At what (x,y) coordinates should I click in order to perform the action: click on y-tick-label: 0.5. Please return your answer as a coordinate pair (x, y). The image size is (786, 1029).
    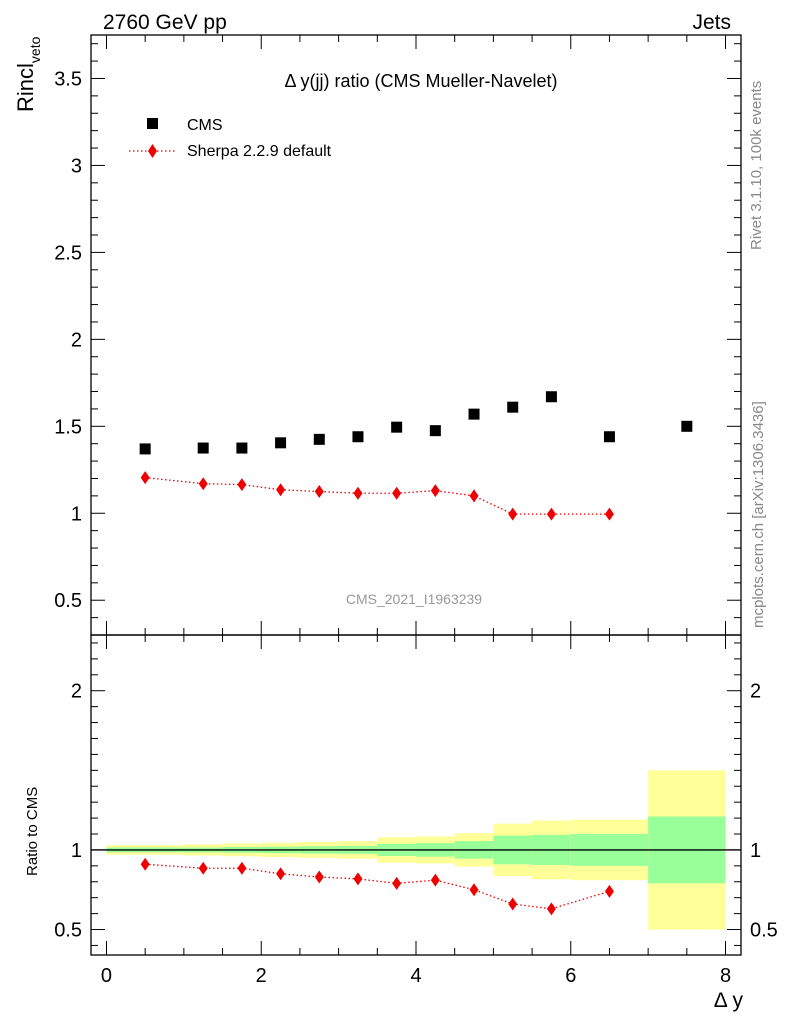
    Looking at the image, I should click on (68, 601).